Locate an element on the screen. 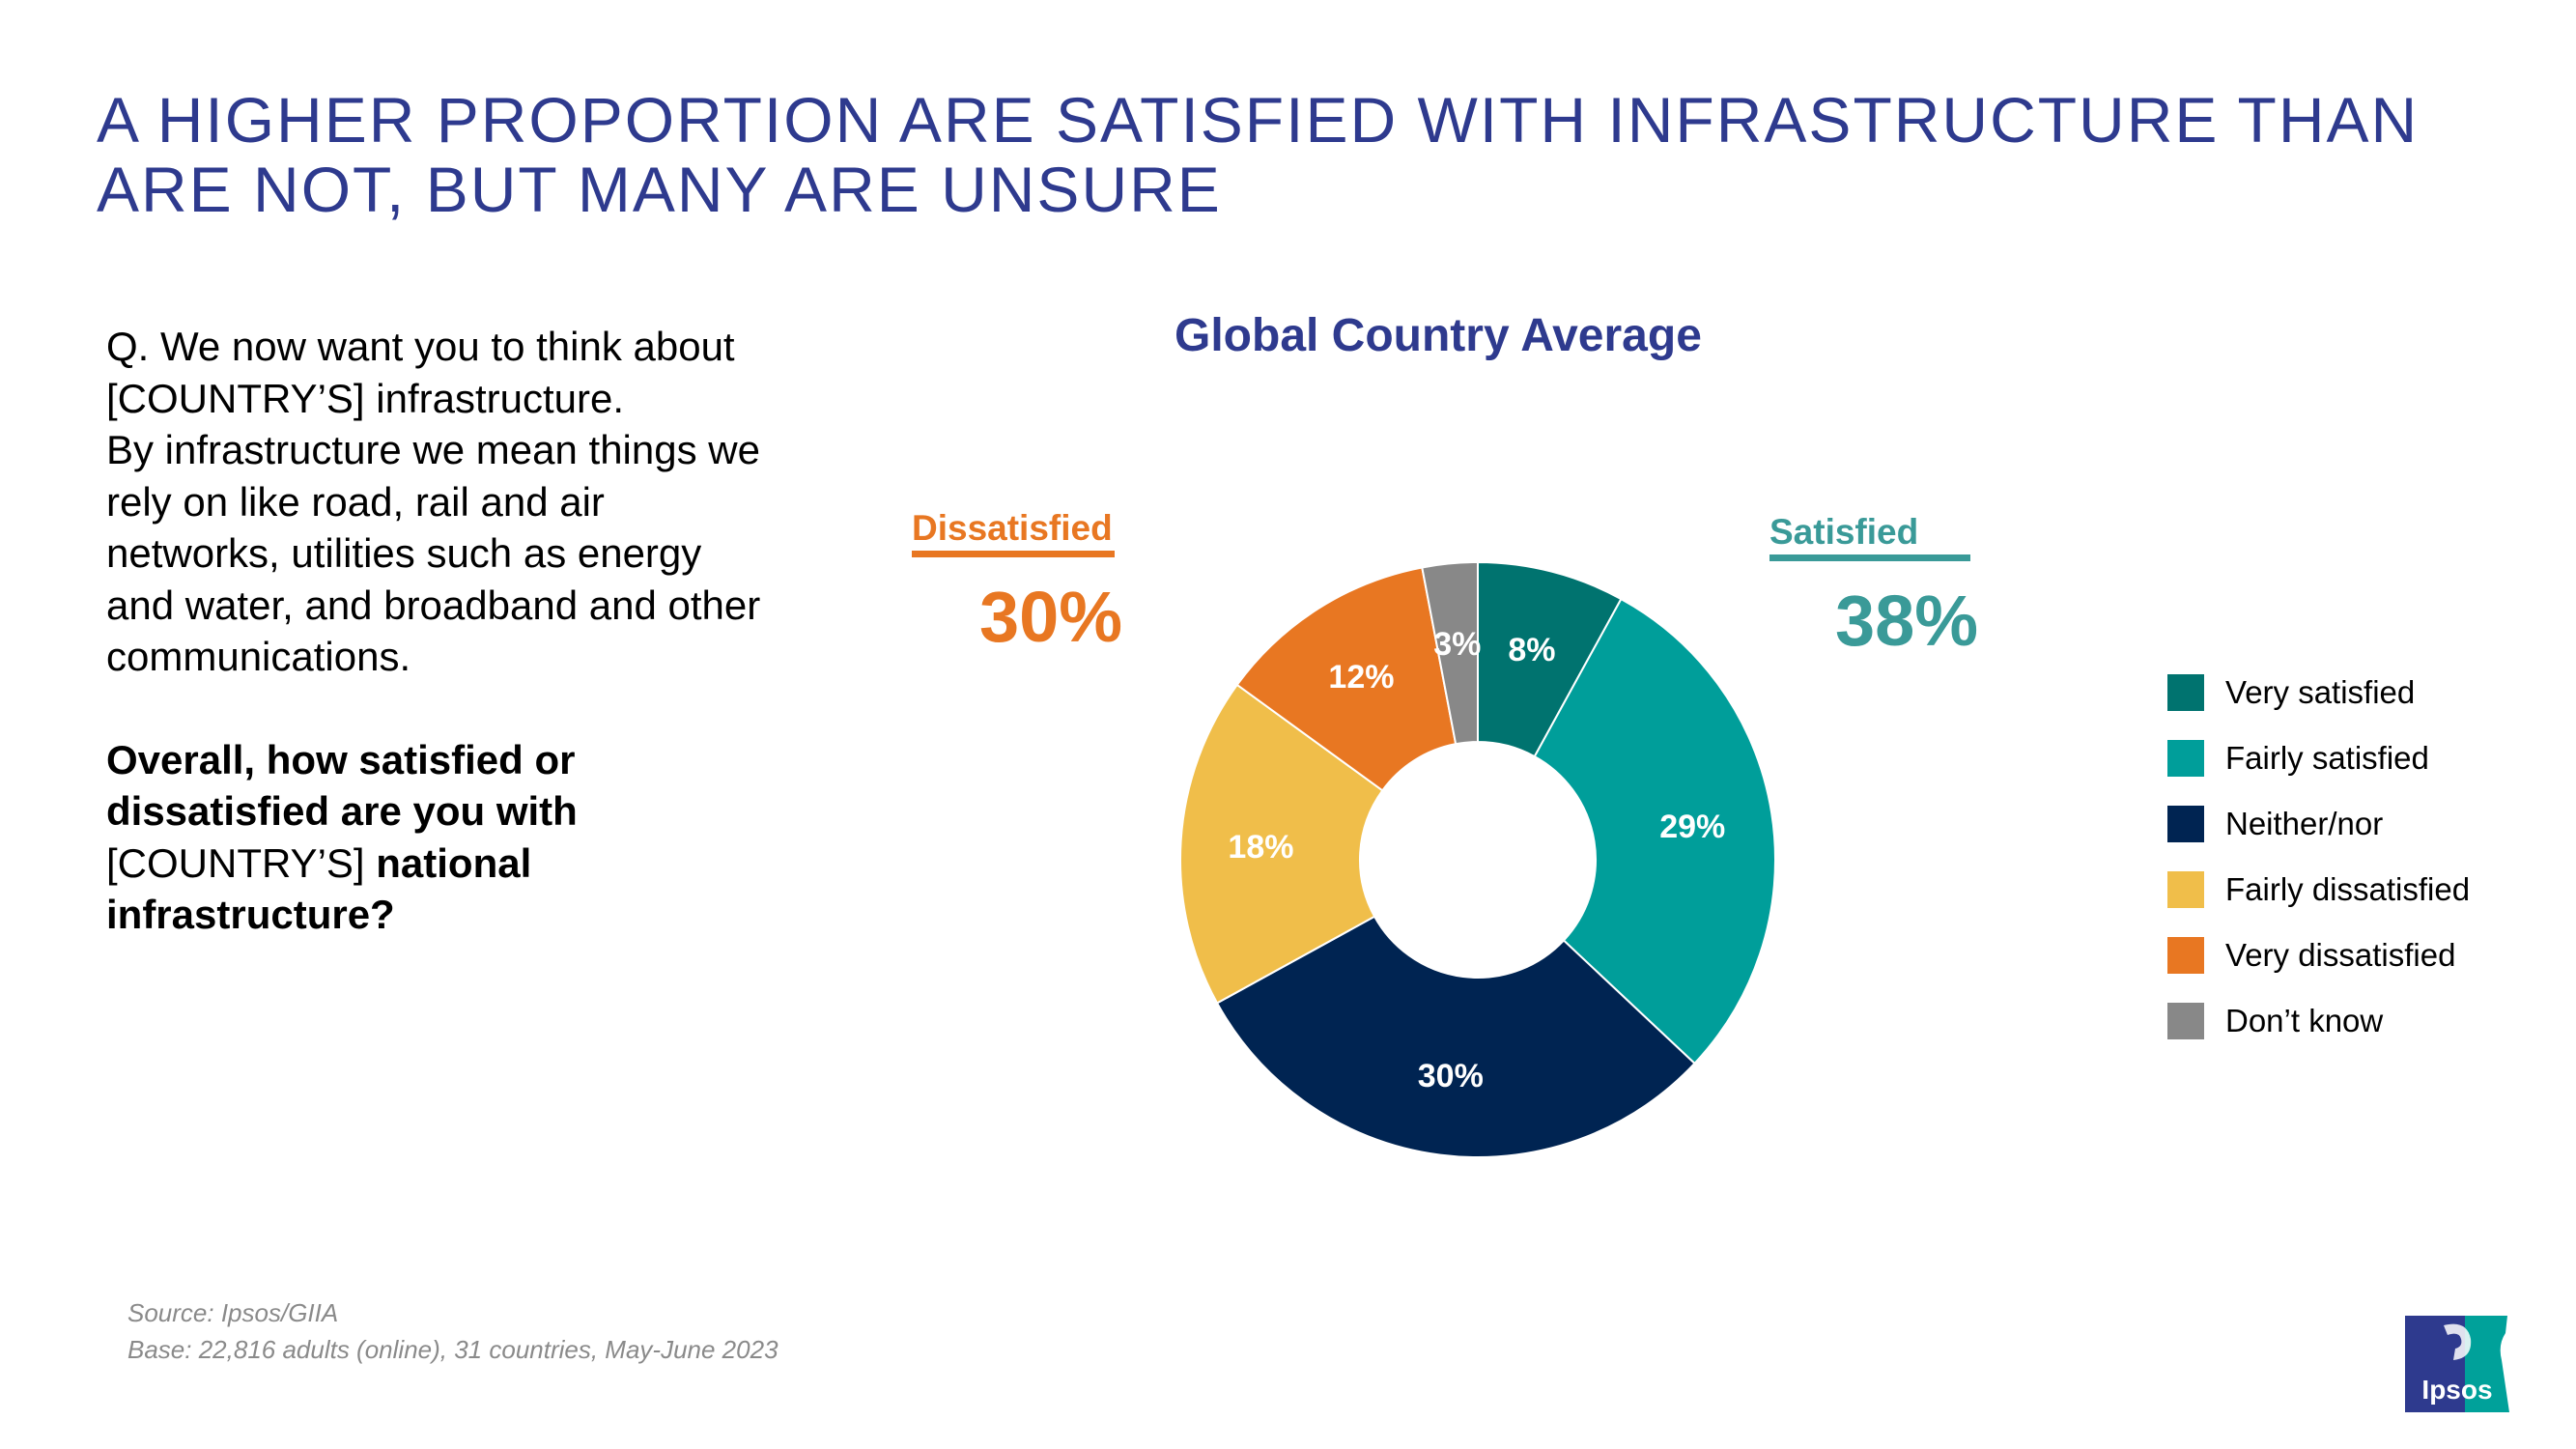 The width and height of the screenshot is (2576, 1449). source-note: Source: Ipsos/GIIA is located at coordinates (233, 1312).